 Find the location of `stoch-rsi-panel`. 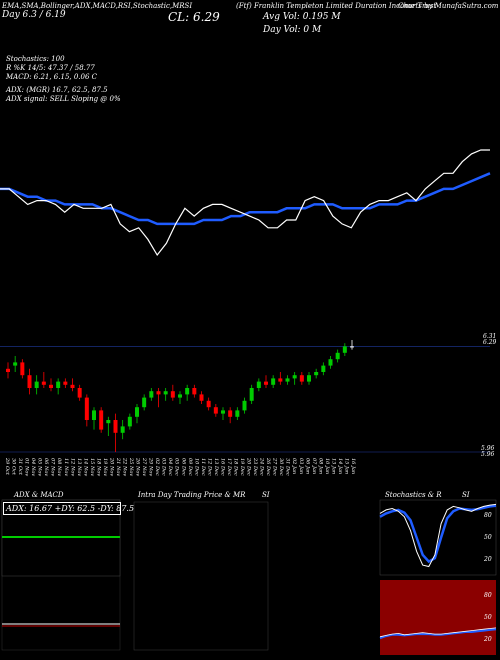

stoch-rsi-panel is located at coordinates (438, 577).